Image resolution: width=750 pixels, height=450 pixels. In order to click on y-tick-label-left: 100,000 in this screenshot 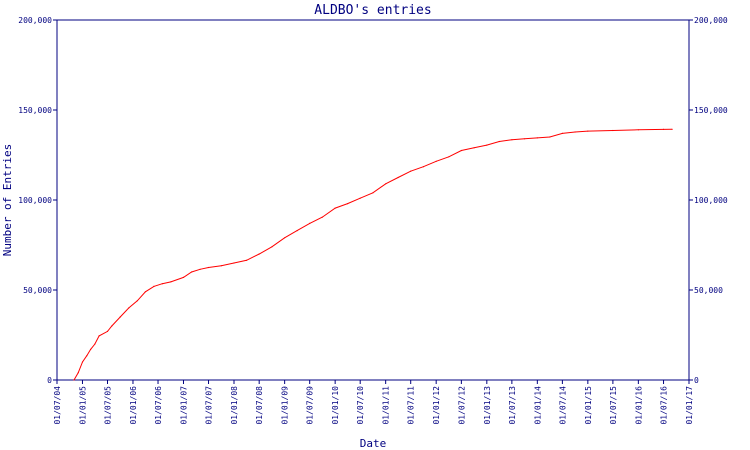, I will do `click(35, 200)`.